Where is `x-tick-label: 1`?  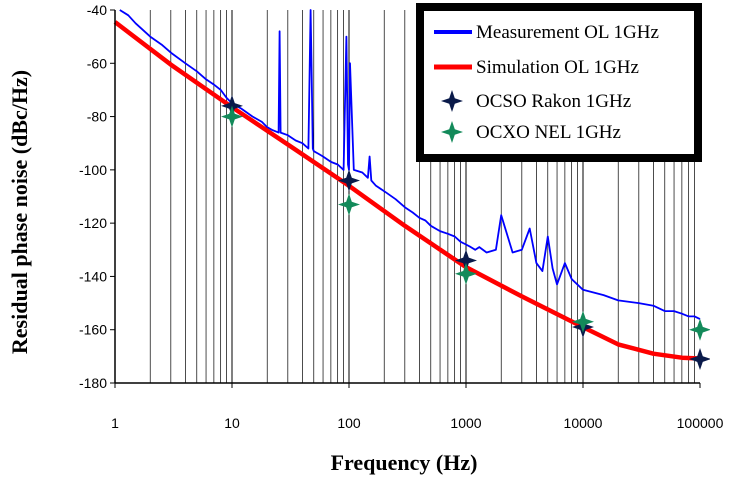 x-tick-label: 1 is located at coordinates (115, 423).